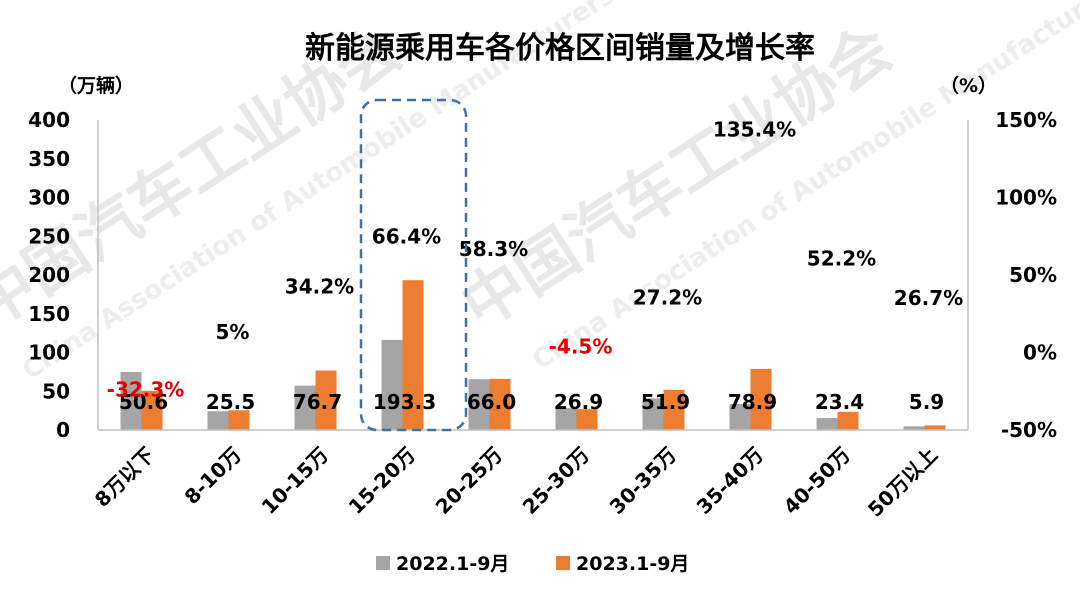 The image size is (1080, 596). Describe the element at coordinates (928, 298) in the screenshot. I see `growth-rate-label: 26.7%` at that location.